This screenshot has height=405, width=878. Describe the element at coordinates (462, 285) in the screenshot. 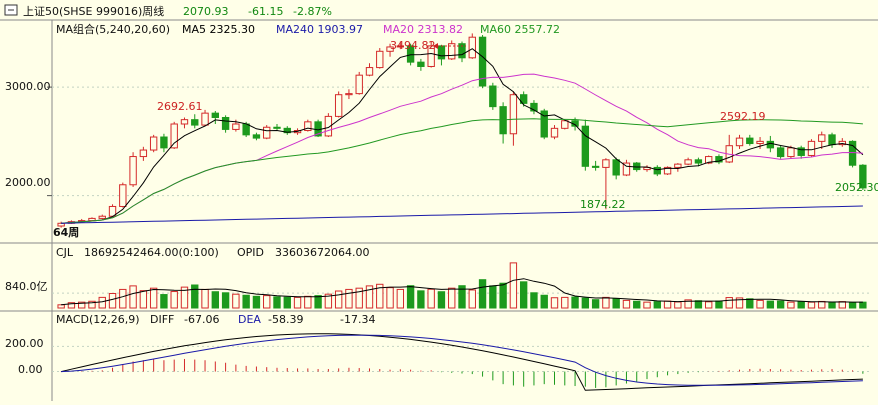

I see `volume-bars` at that location.